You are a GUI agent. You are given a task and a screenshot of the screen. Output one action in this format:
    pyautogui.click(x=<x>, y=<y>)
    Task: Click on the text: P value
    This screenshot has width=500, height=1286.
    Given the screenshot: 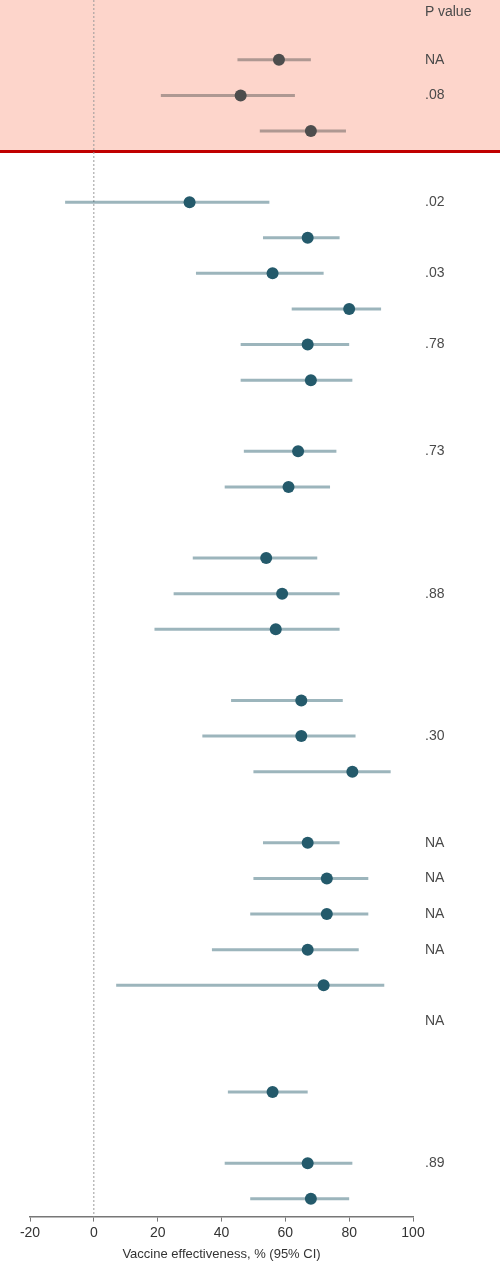 What is the action you would take?
    pyautogui.click(x=448, y=10)
    